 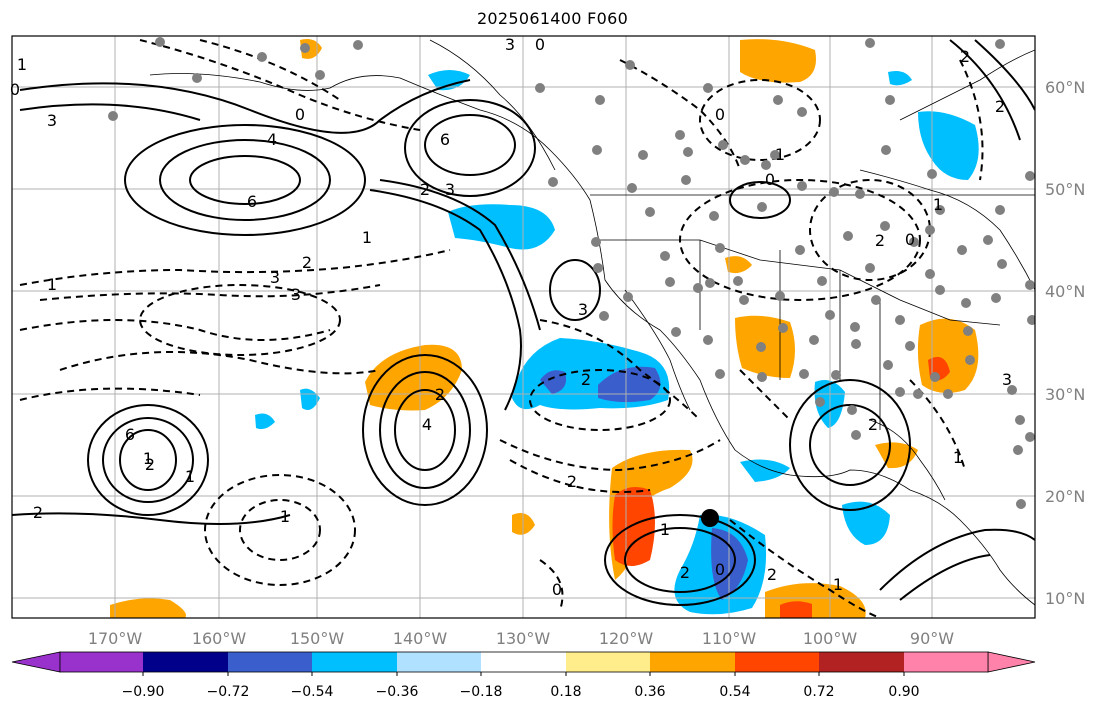 I want to click on lat-tick-label: 40°N, so click(x=1065, y=291).